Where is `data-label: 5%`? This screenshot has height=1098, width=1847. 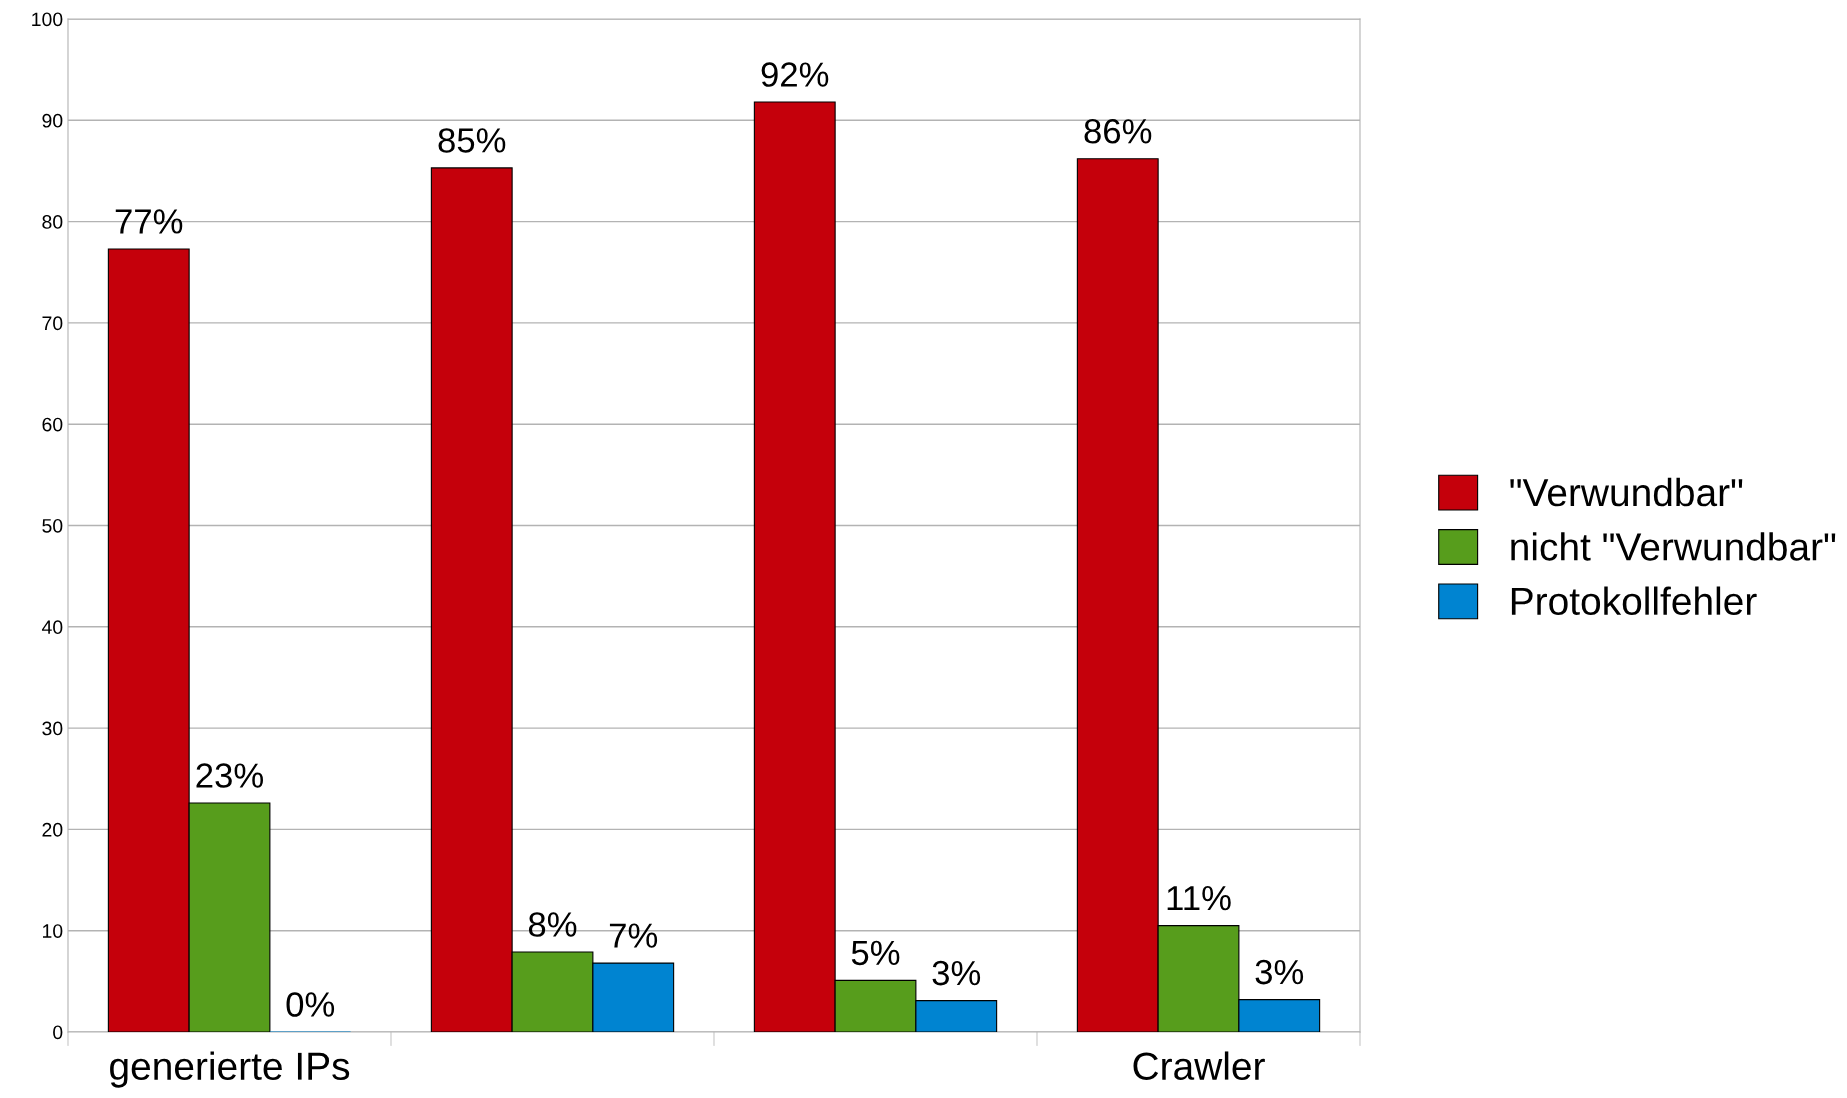
data-label: 5% is located at coordinates (875, 953).